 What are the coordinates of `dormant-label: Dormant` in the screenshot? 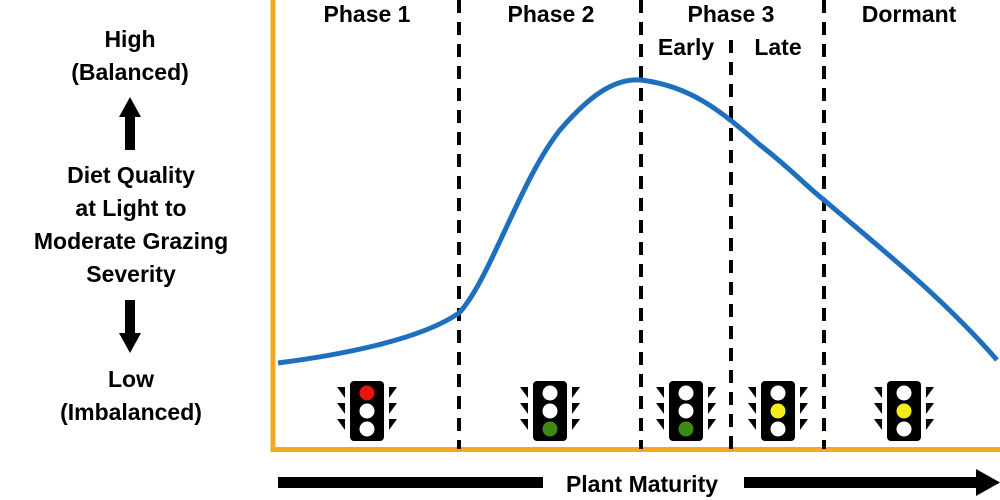 It's located at (909, 14).